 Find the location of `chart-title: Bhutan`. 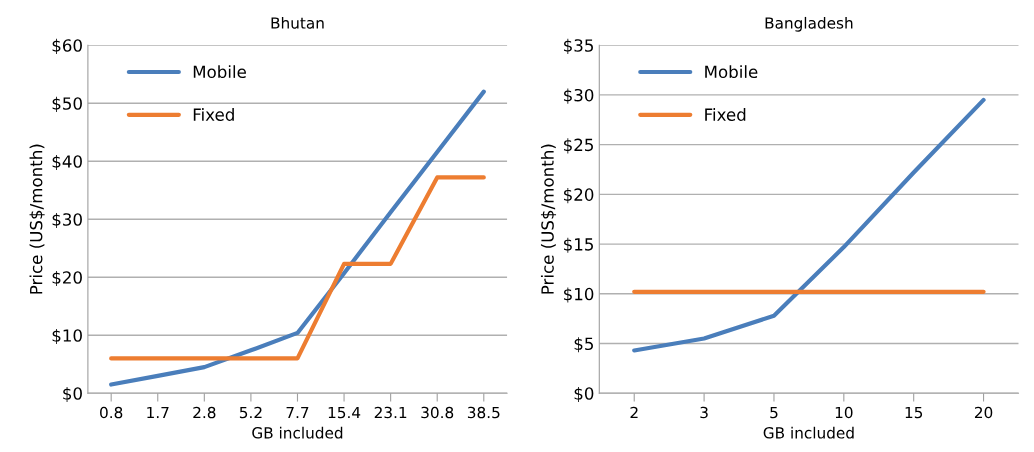

chart-title: Bhutan is located at coordinates (297, 22).